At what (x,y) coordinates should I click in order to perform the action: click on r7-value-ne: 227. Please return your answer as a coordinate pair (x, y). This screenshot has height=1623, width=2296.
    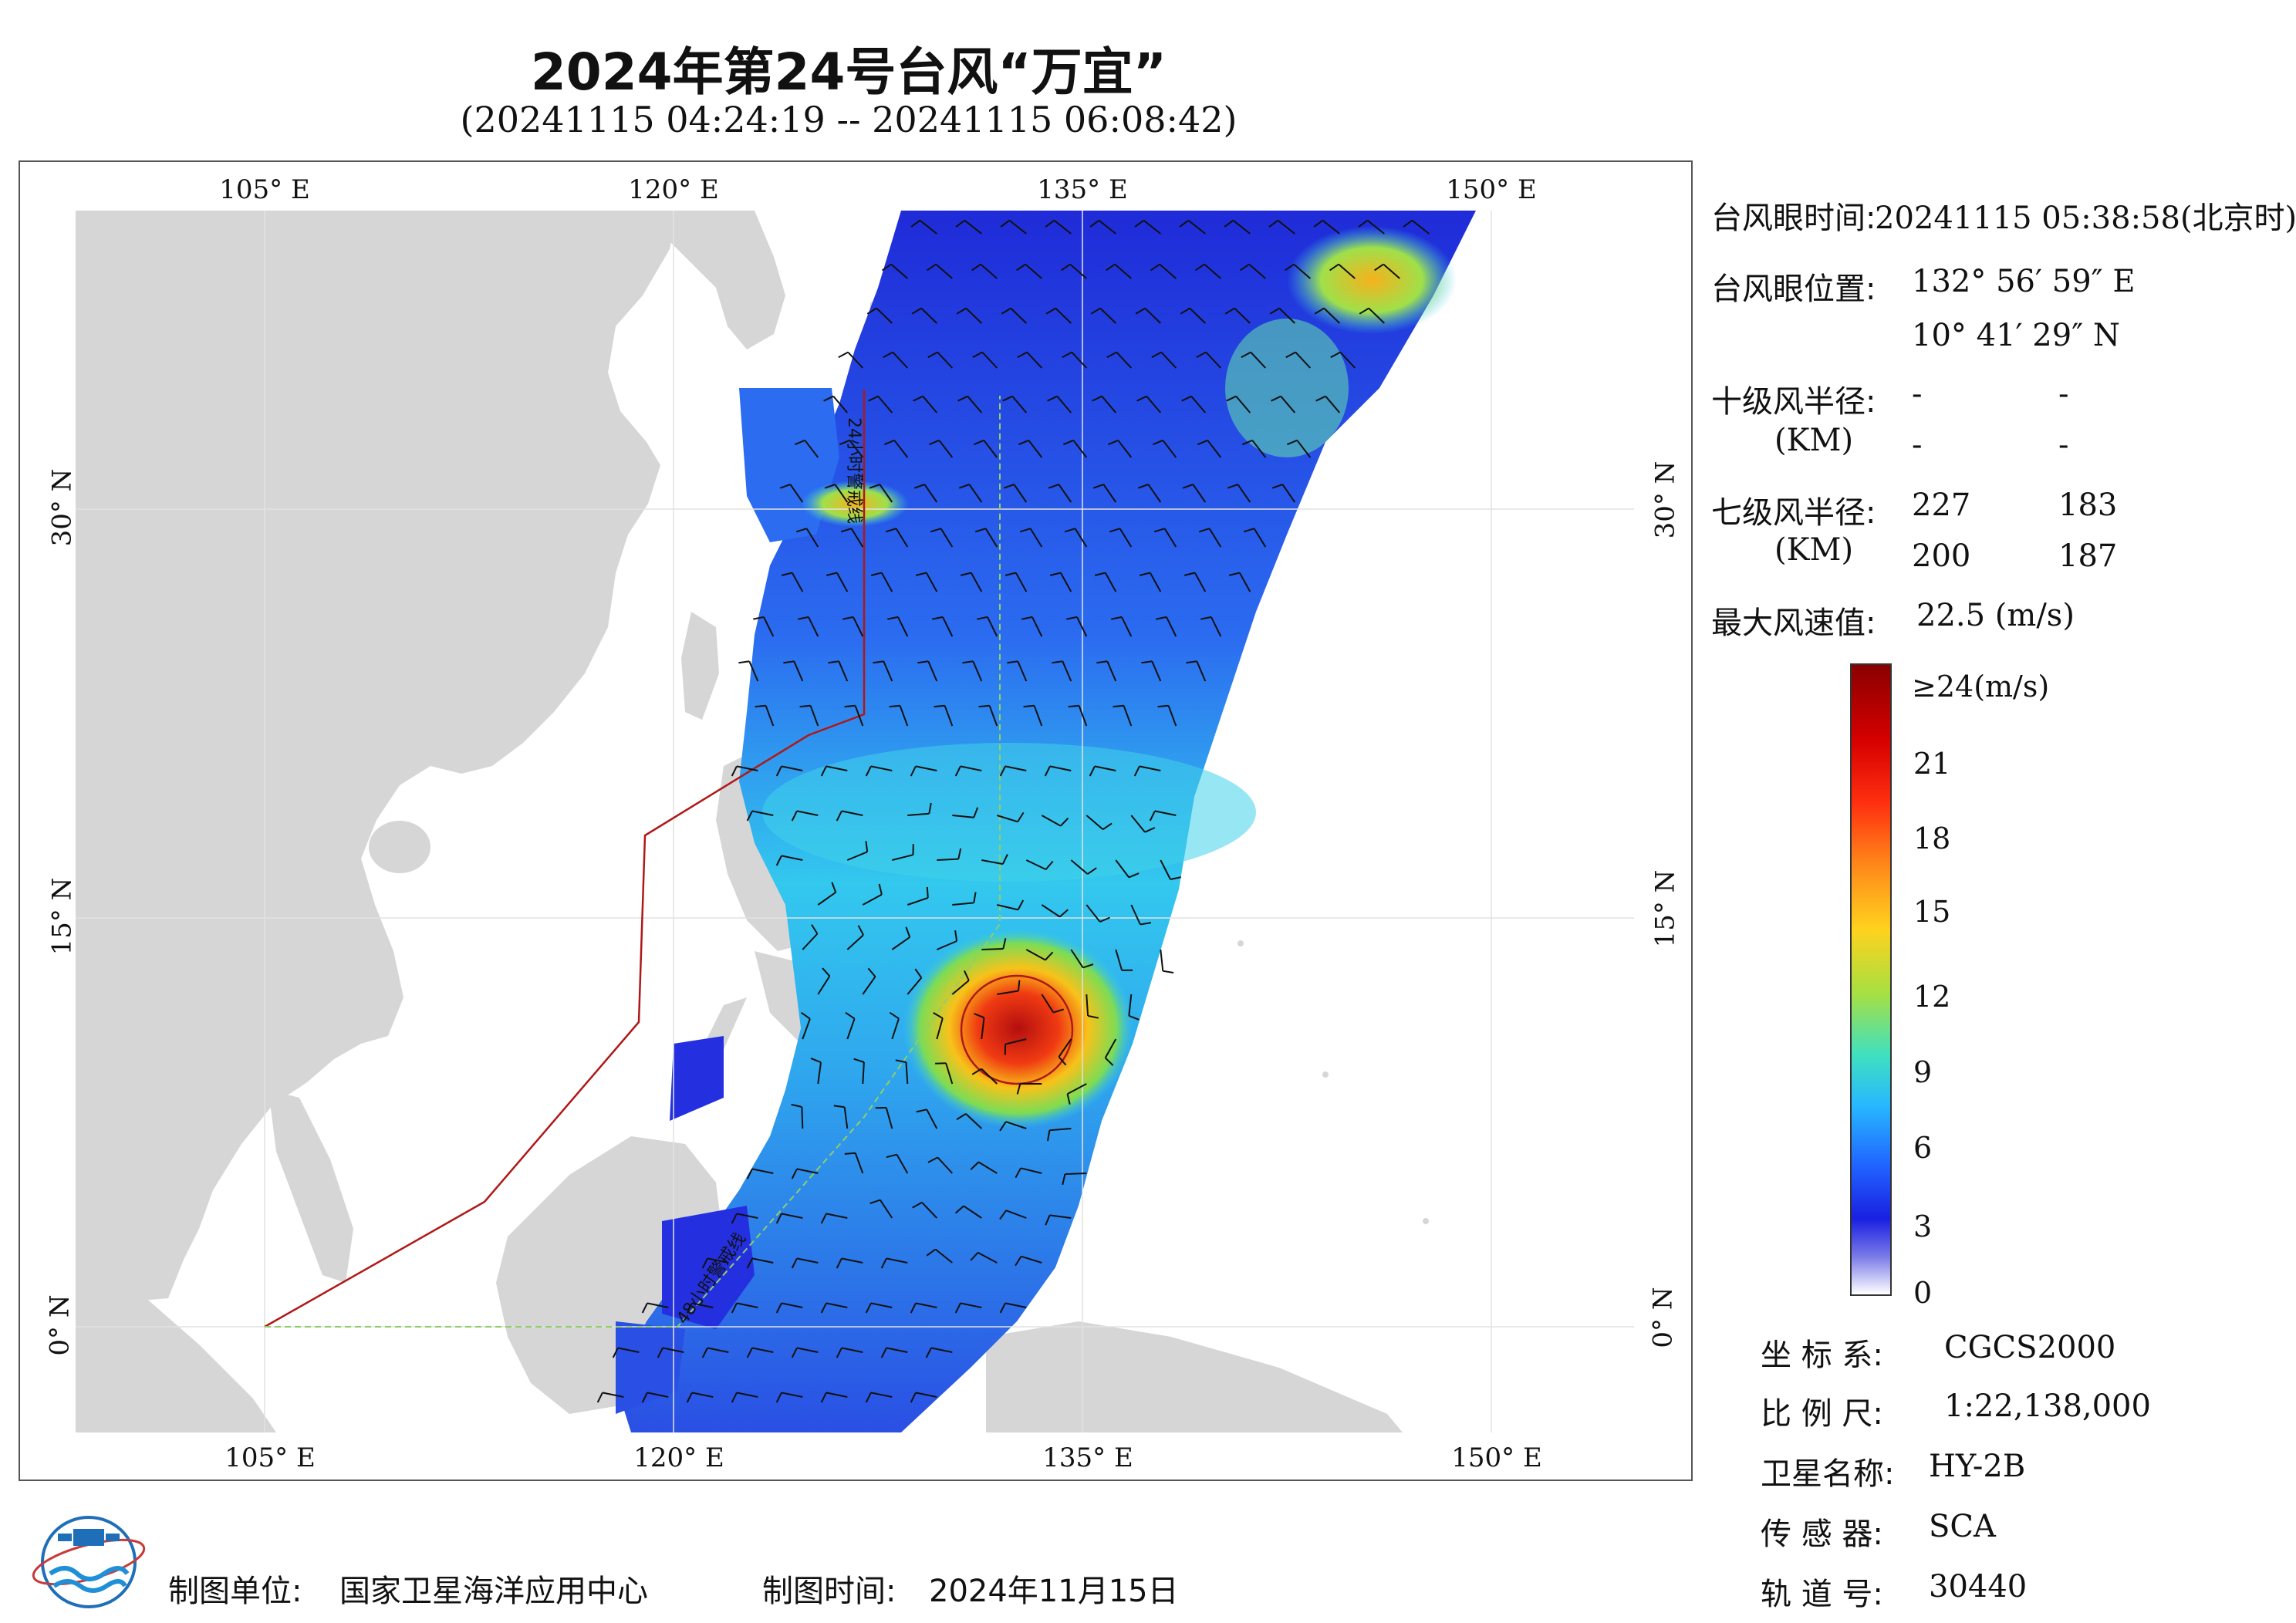
    Looking at the image, I should click on (1941, 505).